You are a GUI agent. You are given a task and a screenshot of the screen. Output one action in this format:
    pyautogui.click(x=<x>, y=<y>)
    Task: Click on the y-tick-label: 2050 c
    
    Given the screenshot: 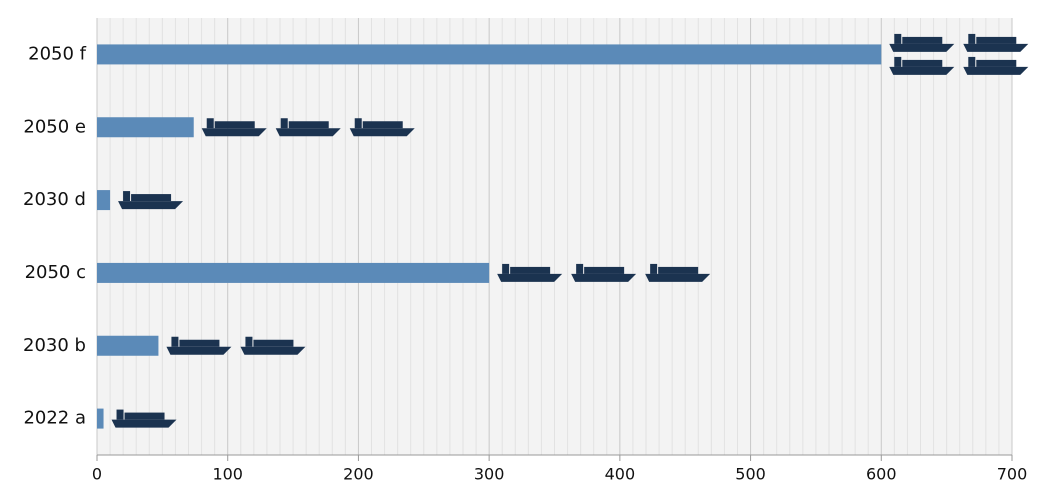 What is the action you would take?
    pyautogui.click(x=55, y=272)
    